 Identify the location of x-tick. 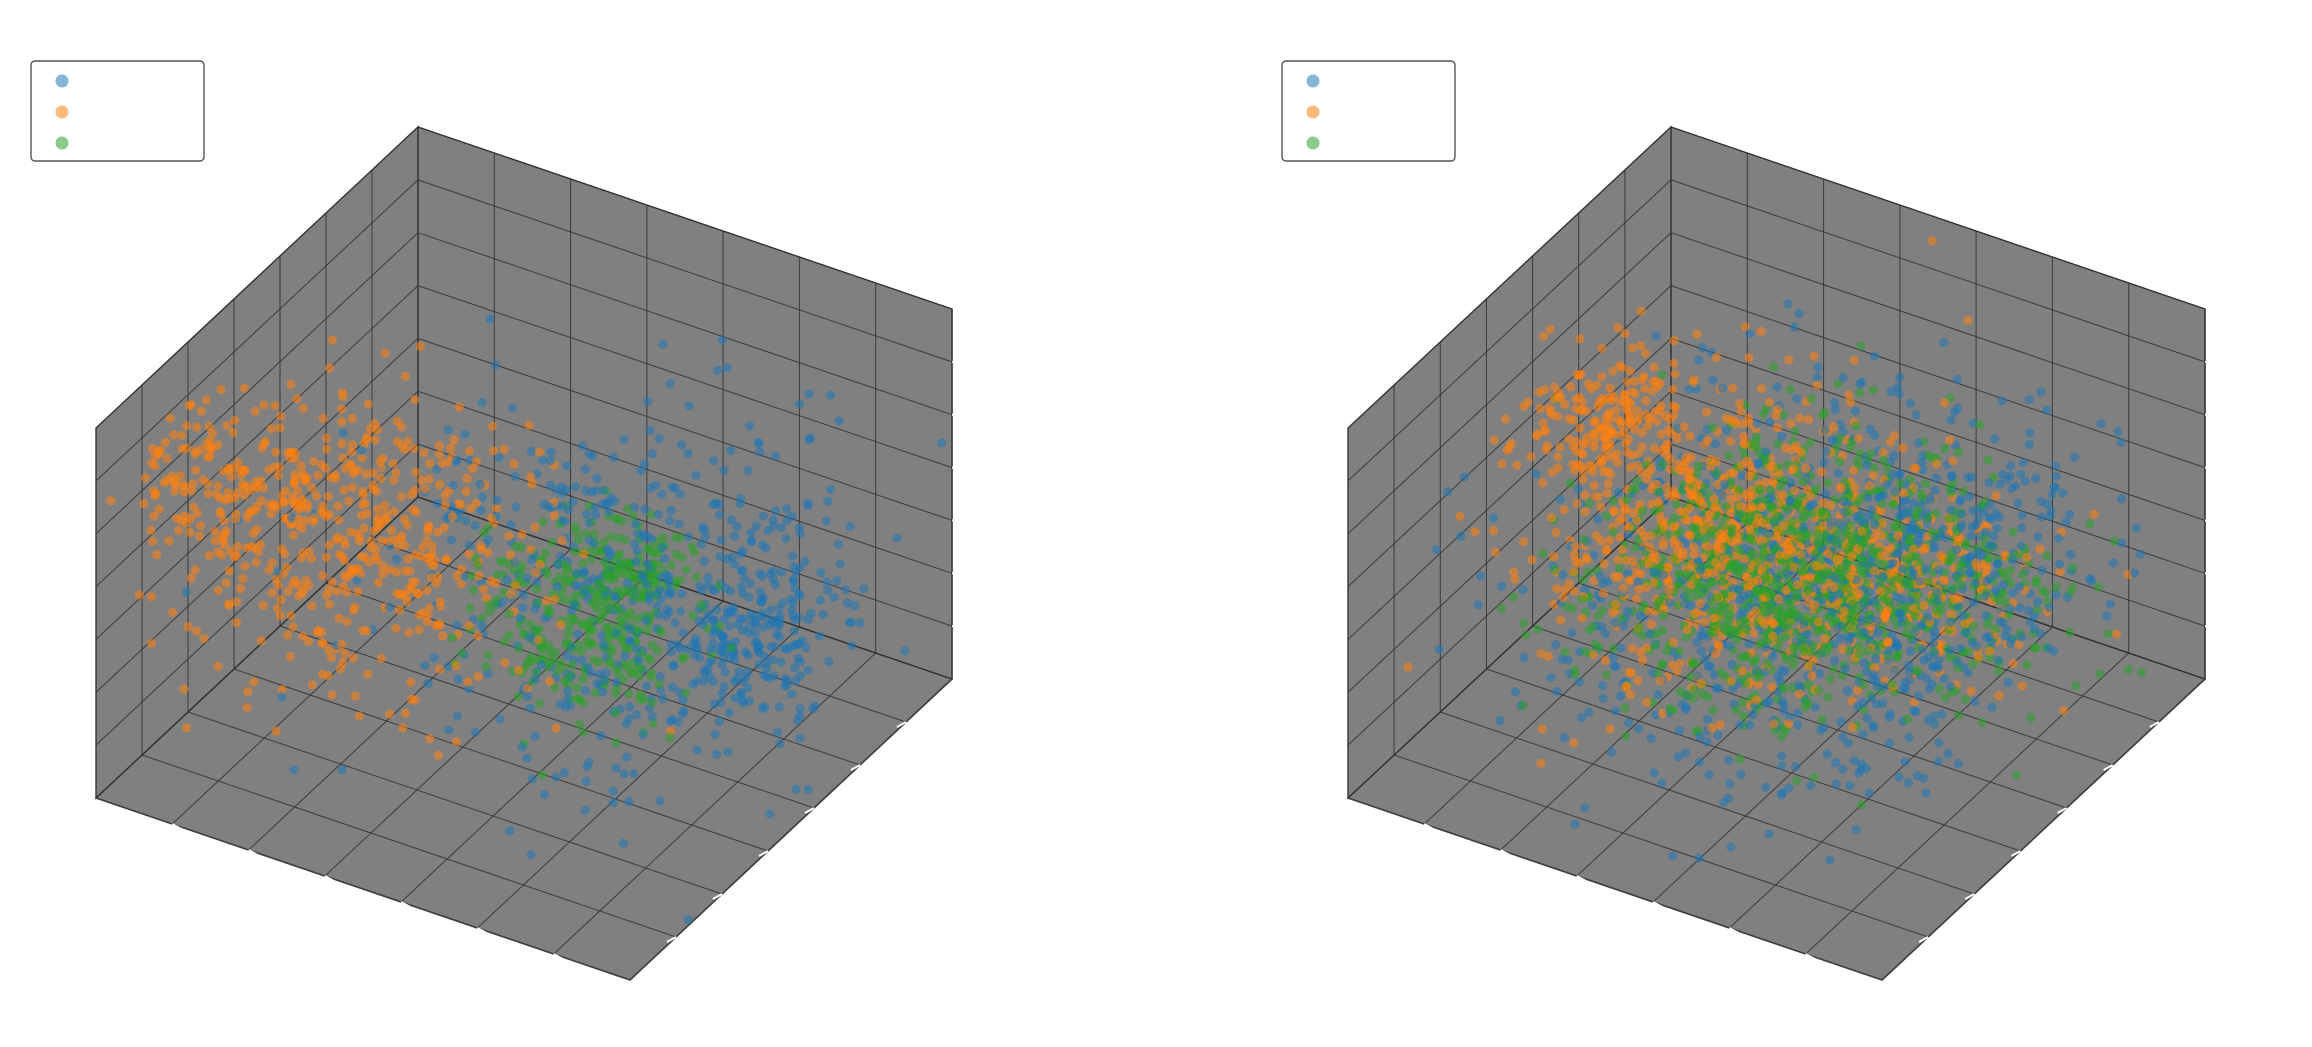
(1428, 826).